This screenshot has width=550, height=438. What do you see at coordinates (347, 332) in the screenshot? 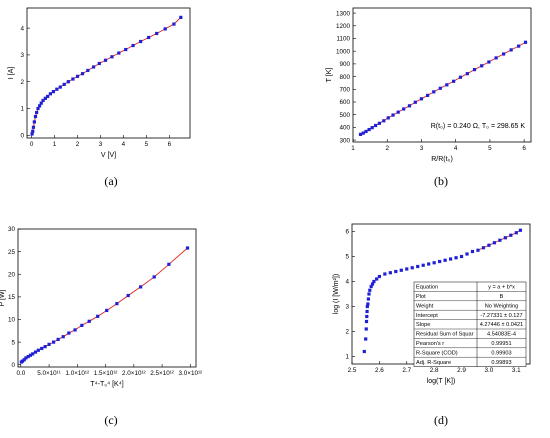
I see `y-tick-label: 2` at bounding box center [347, 332].